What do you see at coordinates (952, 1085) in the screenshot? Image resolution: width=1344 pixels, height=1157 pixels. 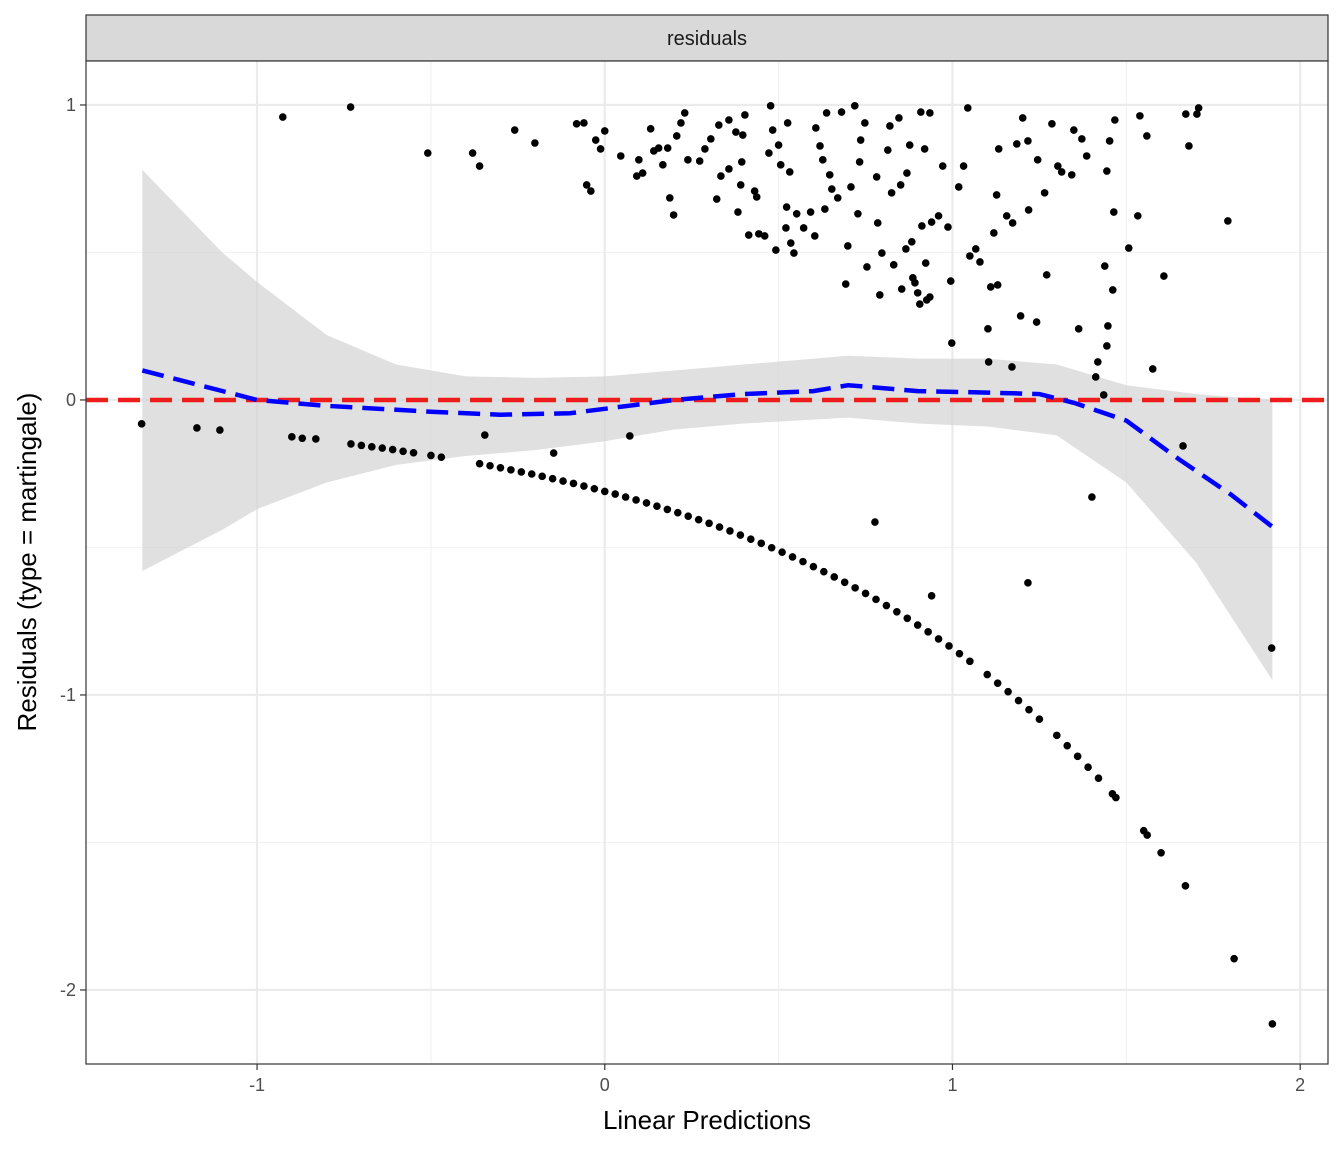 I see `x-tick-label: 1` at bounding box center [952, 1085].